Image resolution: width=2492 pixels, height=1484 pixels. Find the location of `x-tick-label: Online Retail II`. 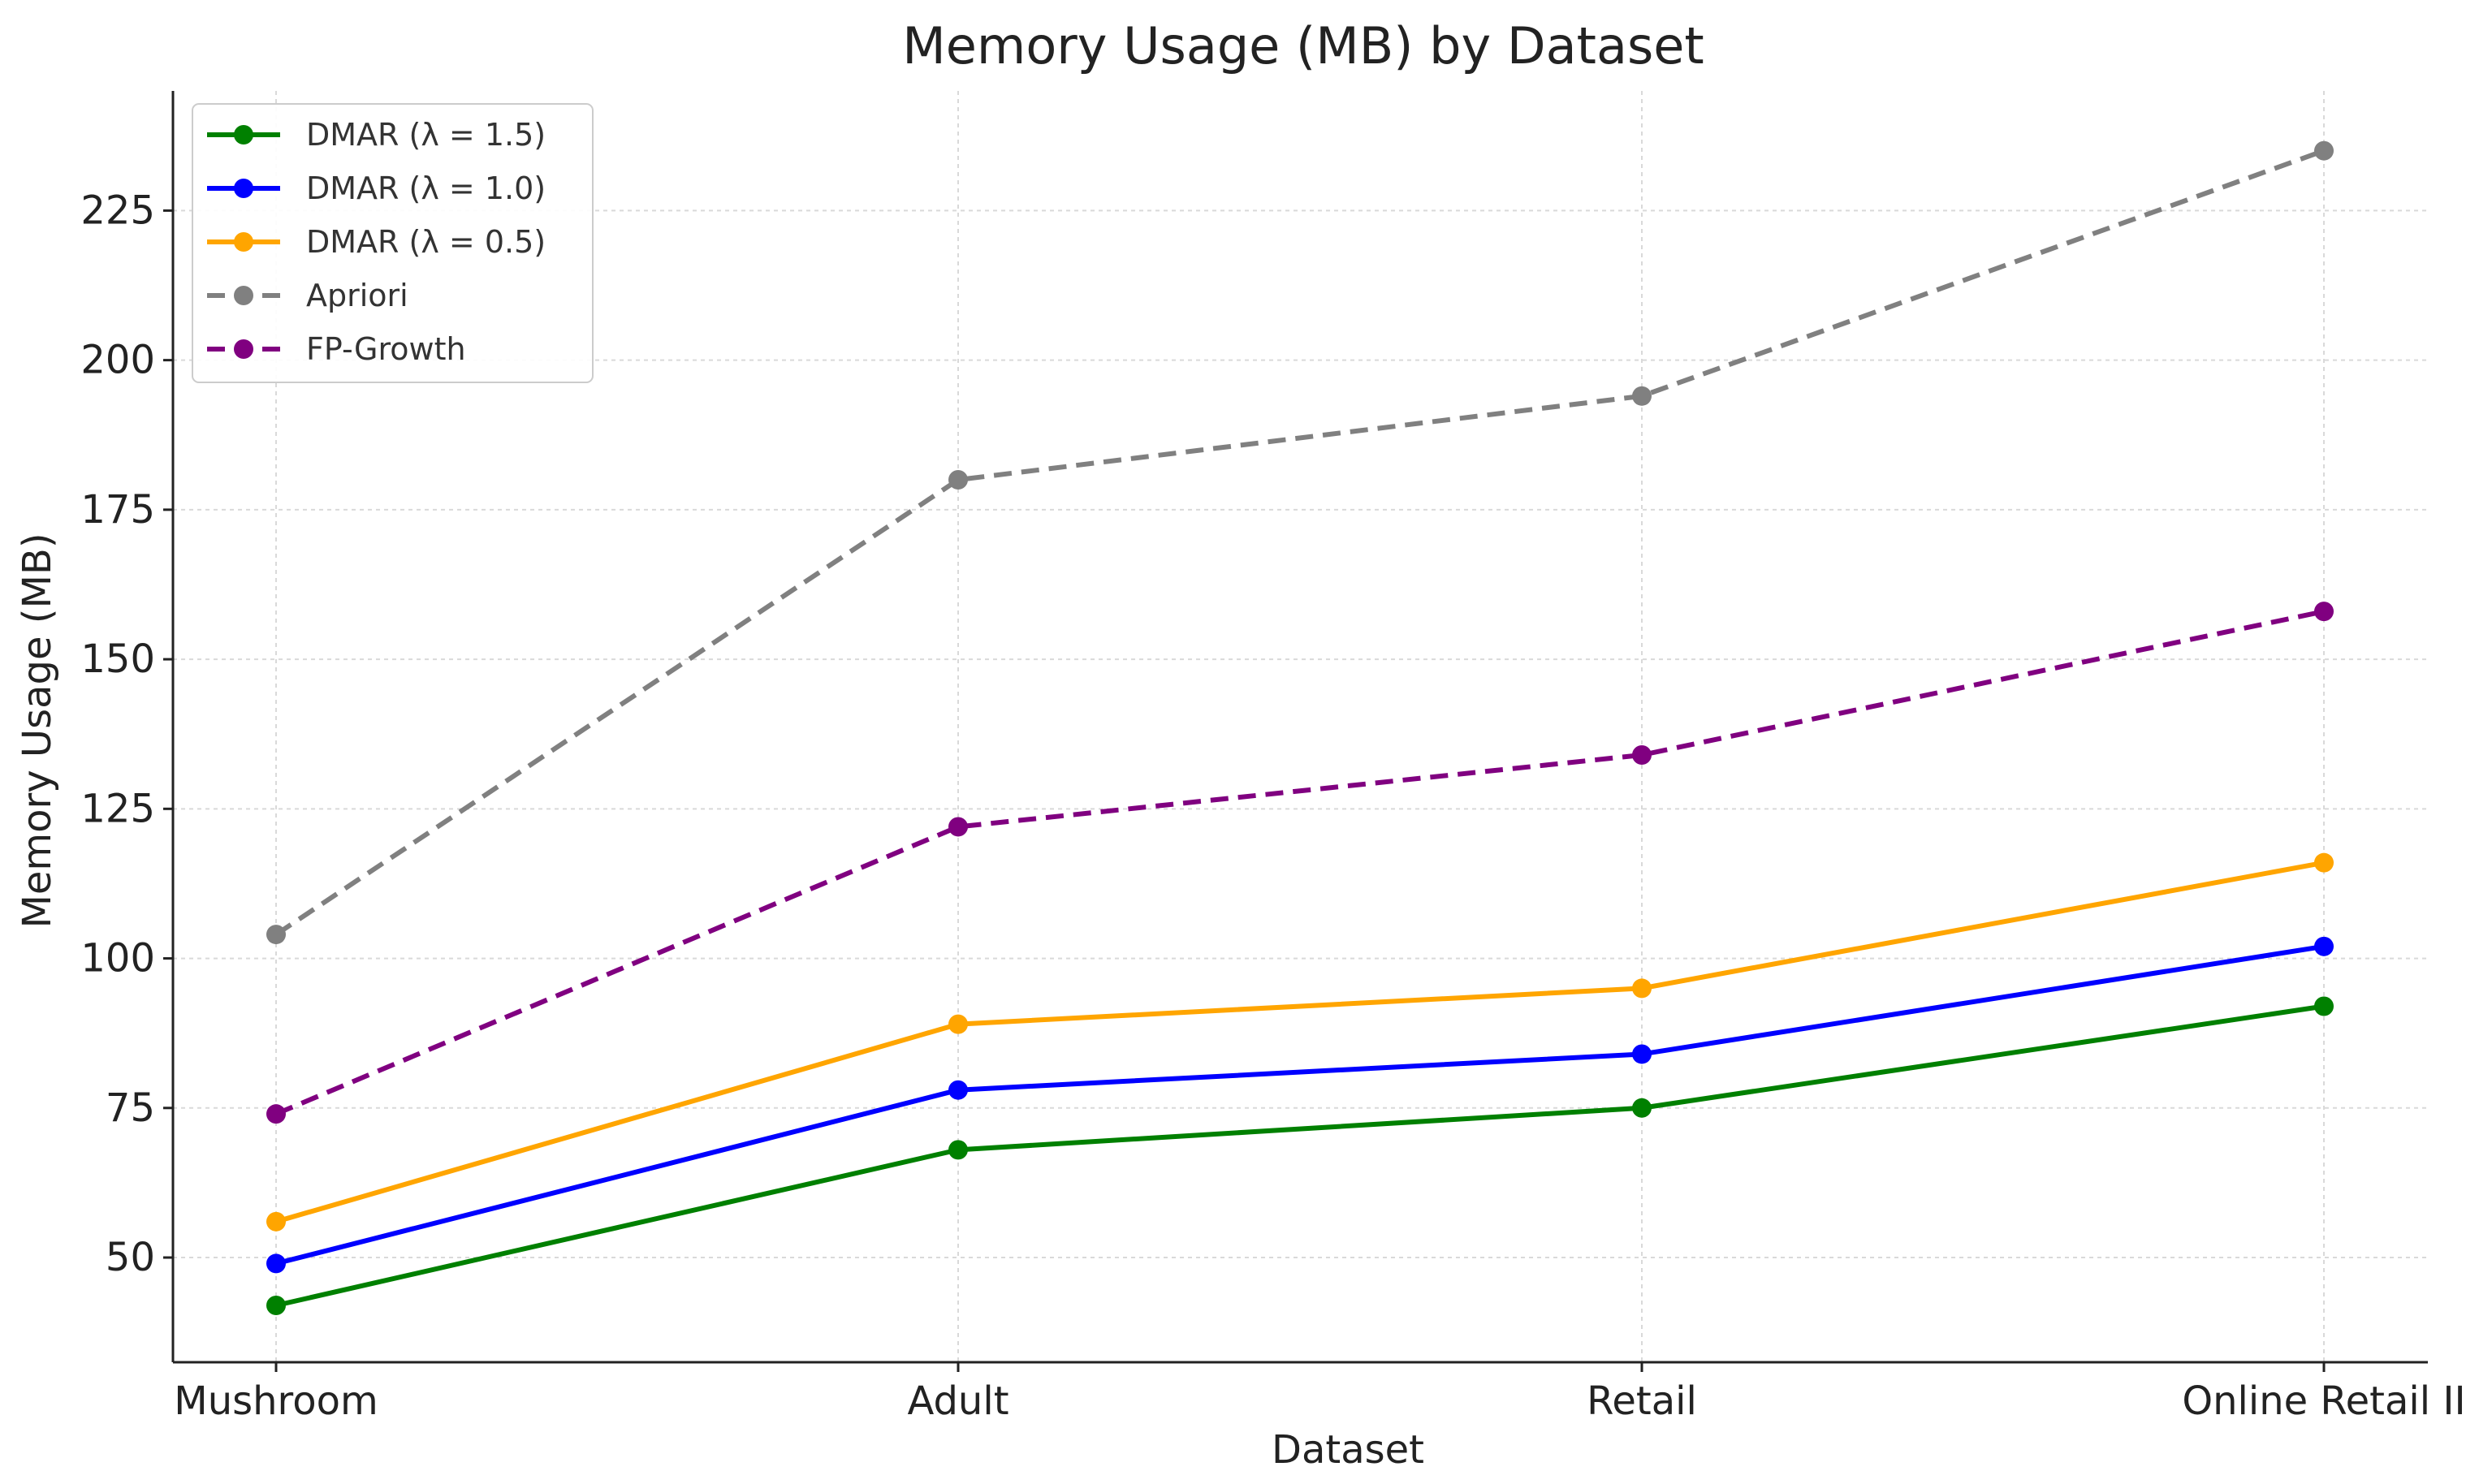

x-tick-label: Online Retail II is located at coordinates (2323, 1401).